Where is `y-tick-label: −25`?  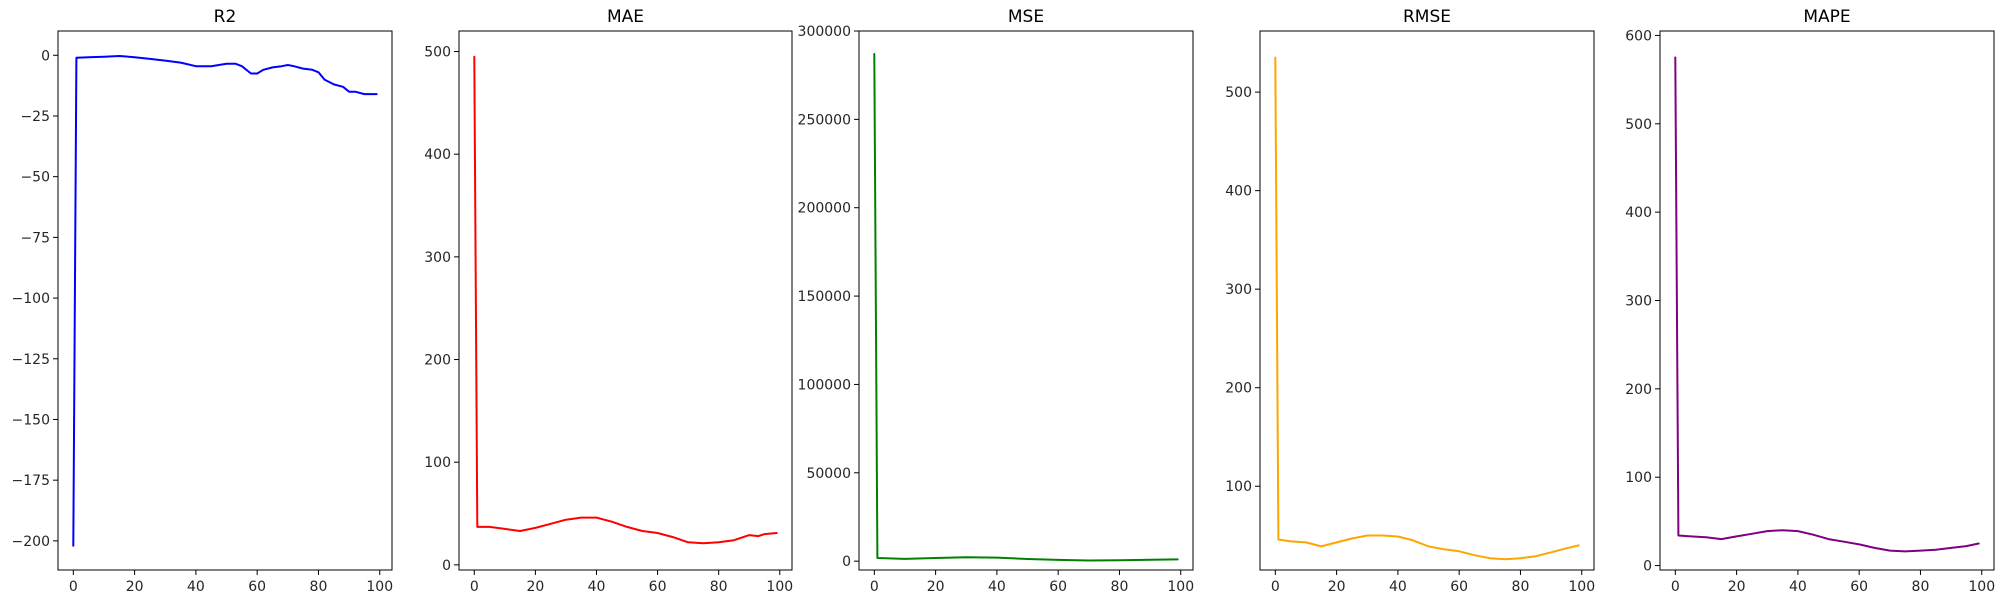 y-tick-label: −25 is located at coordinates (35, 117).